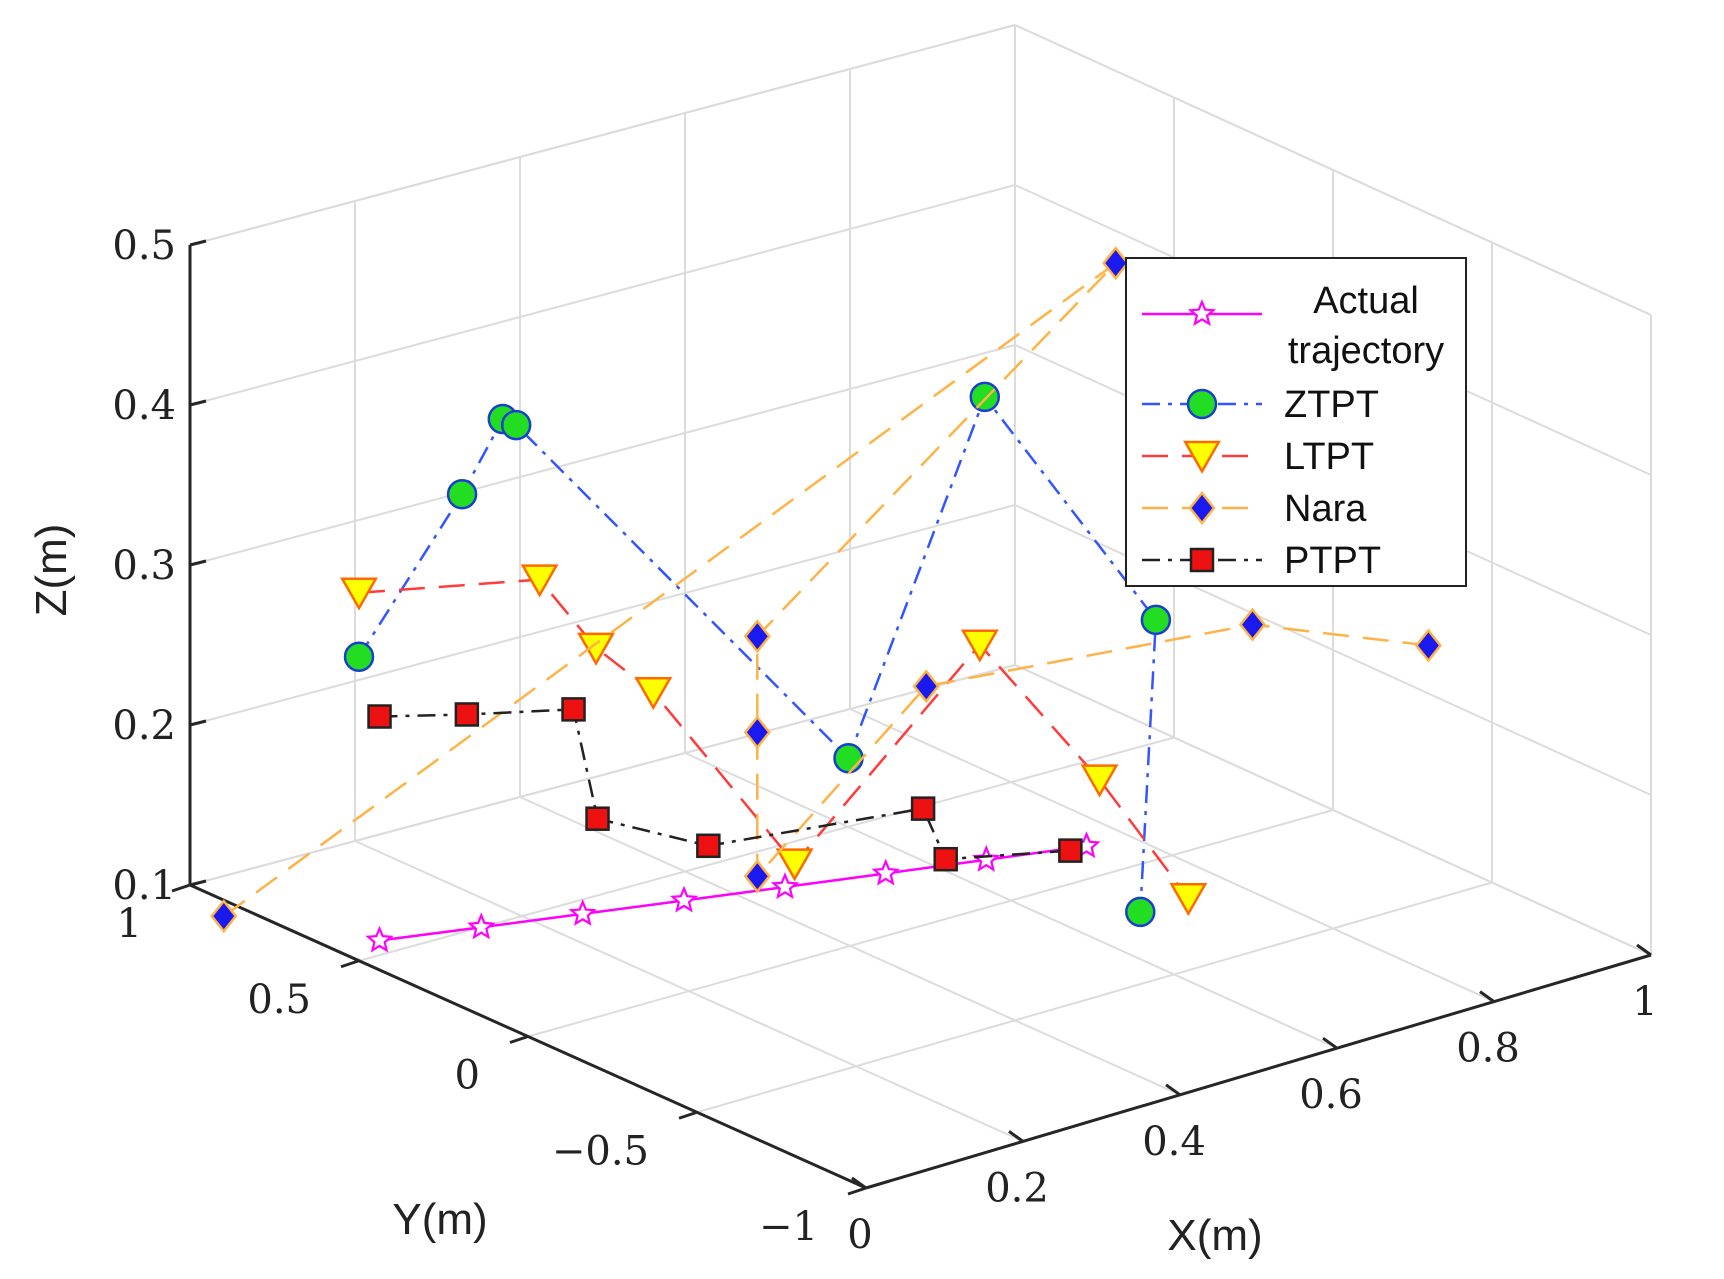  I want to click on series-ptpt, so click(725, 784).